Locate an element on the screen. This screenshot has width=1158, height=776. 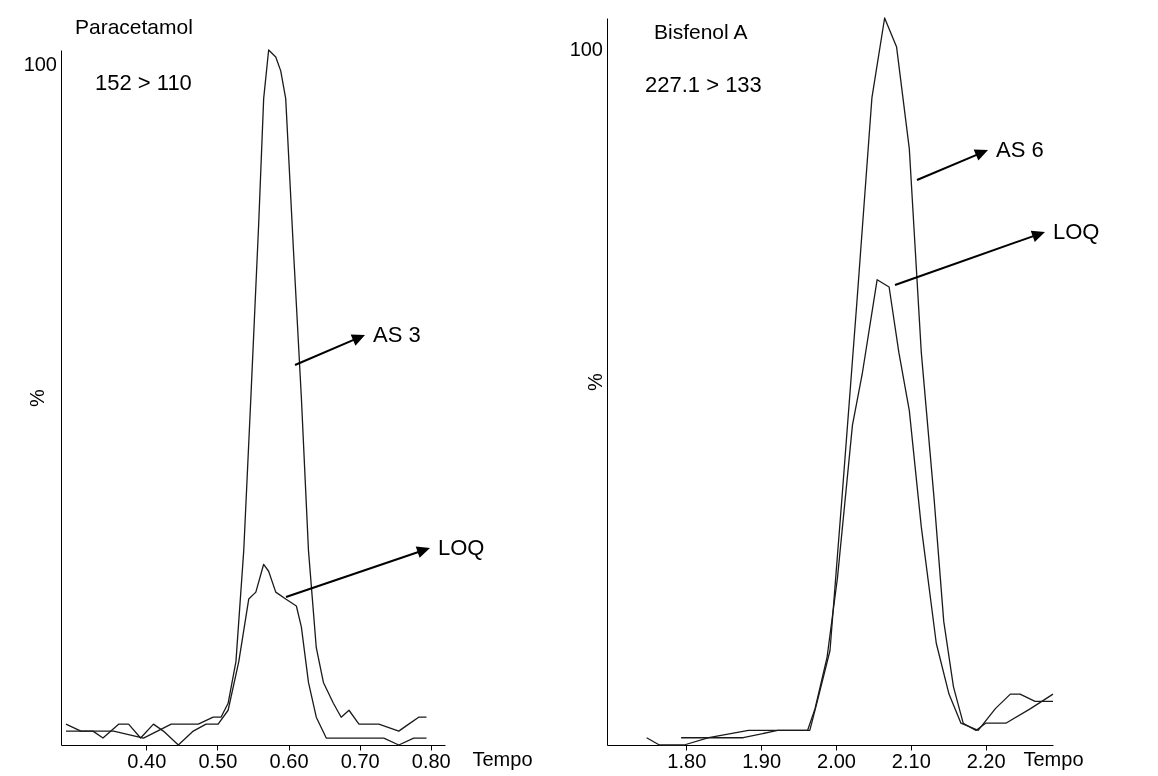
chart-title: Paracetamol is located at coordinates (134, 26).